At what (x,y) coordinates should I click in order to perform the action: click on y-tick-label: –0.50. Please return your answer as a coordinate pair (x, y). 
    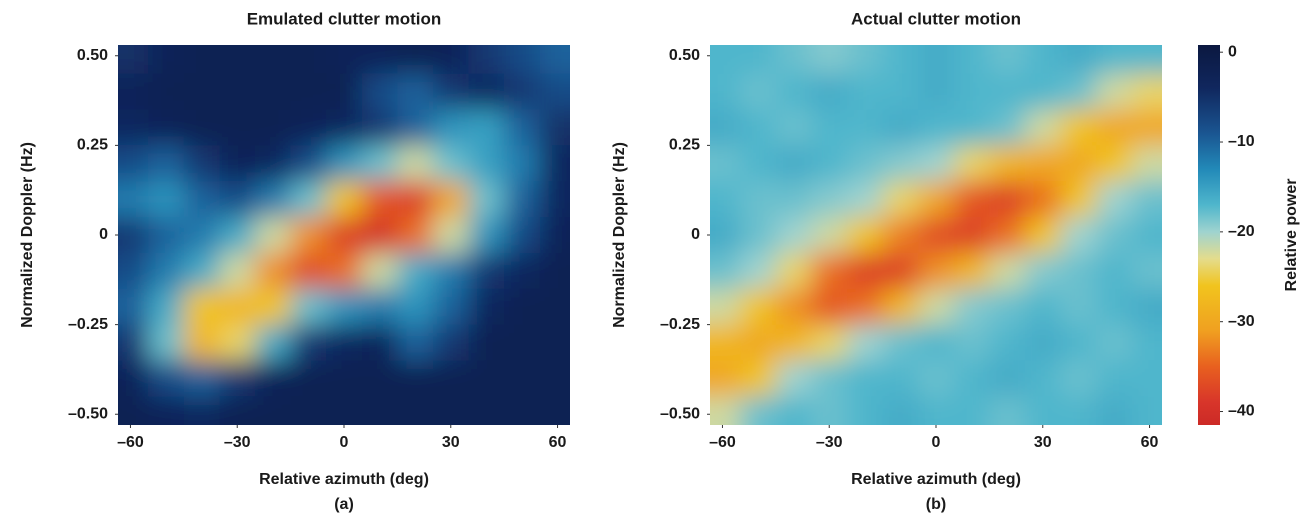
    Looking at the image, I should click on (88, 413).